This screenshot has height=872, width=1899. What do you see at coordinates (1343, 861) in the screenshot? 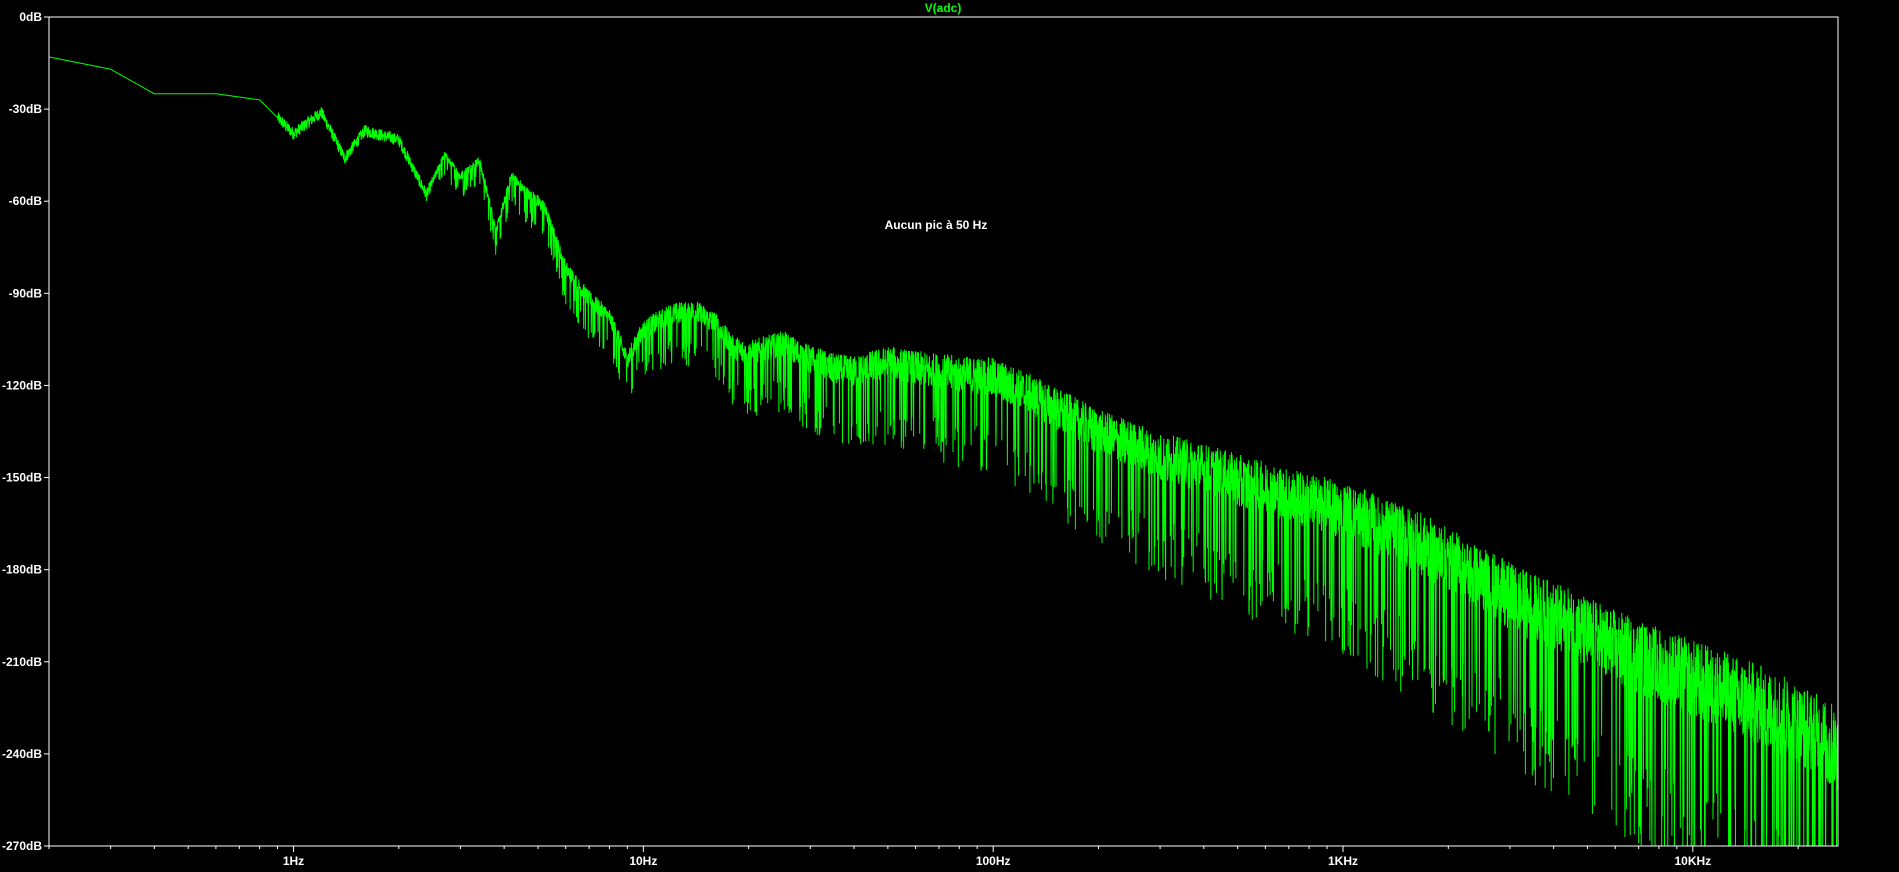
I see `x-tick-label: 1KHz` at bounding box center [1343, 861].